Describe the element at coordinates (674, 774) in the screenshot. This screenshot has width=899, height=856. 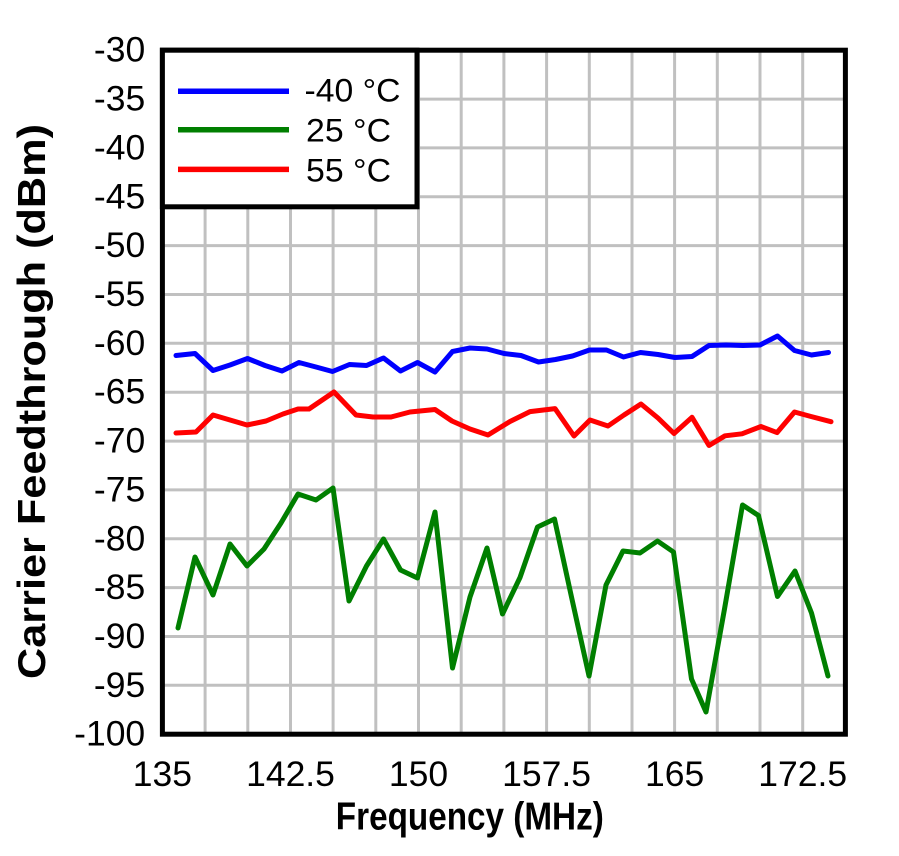
I see `svg-text: 165` at that location.